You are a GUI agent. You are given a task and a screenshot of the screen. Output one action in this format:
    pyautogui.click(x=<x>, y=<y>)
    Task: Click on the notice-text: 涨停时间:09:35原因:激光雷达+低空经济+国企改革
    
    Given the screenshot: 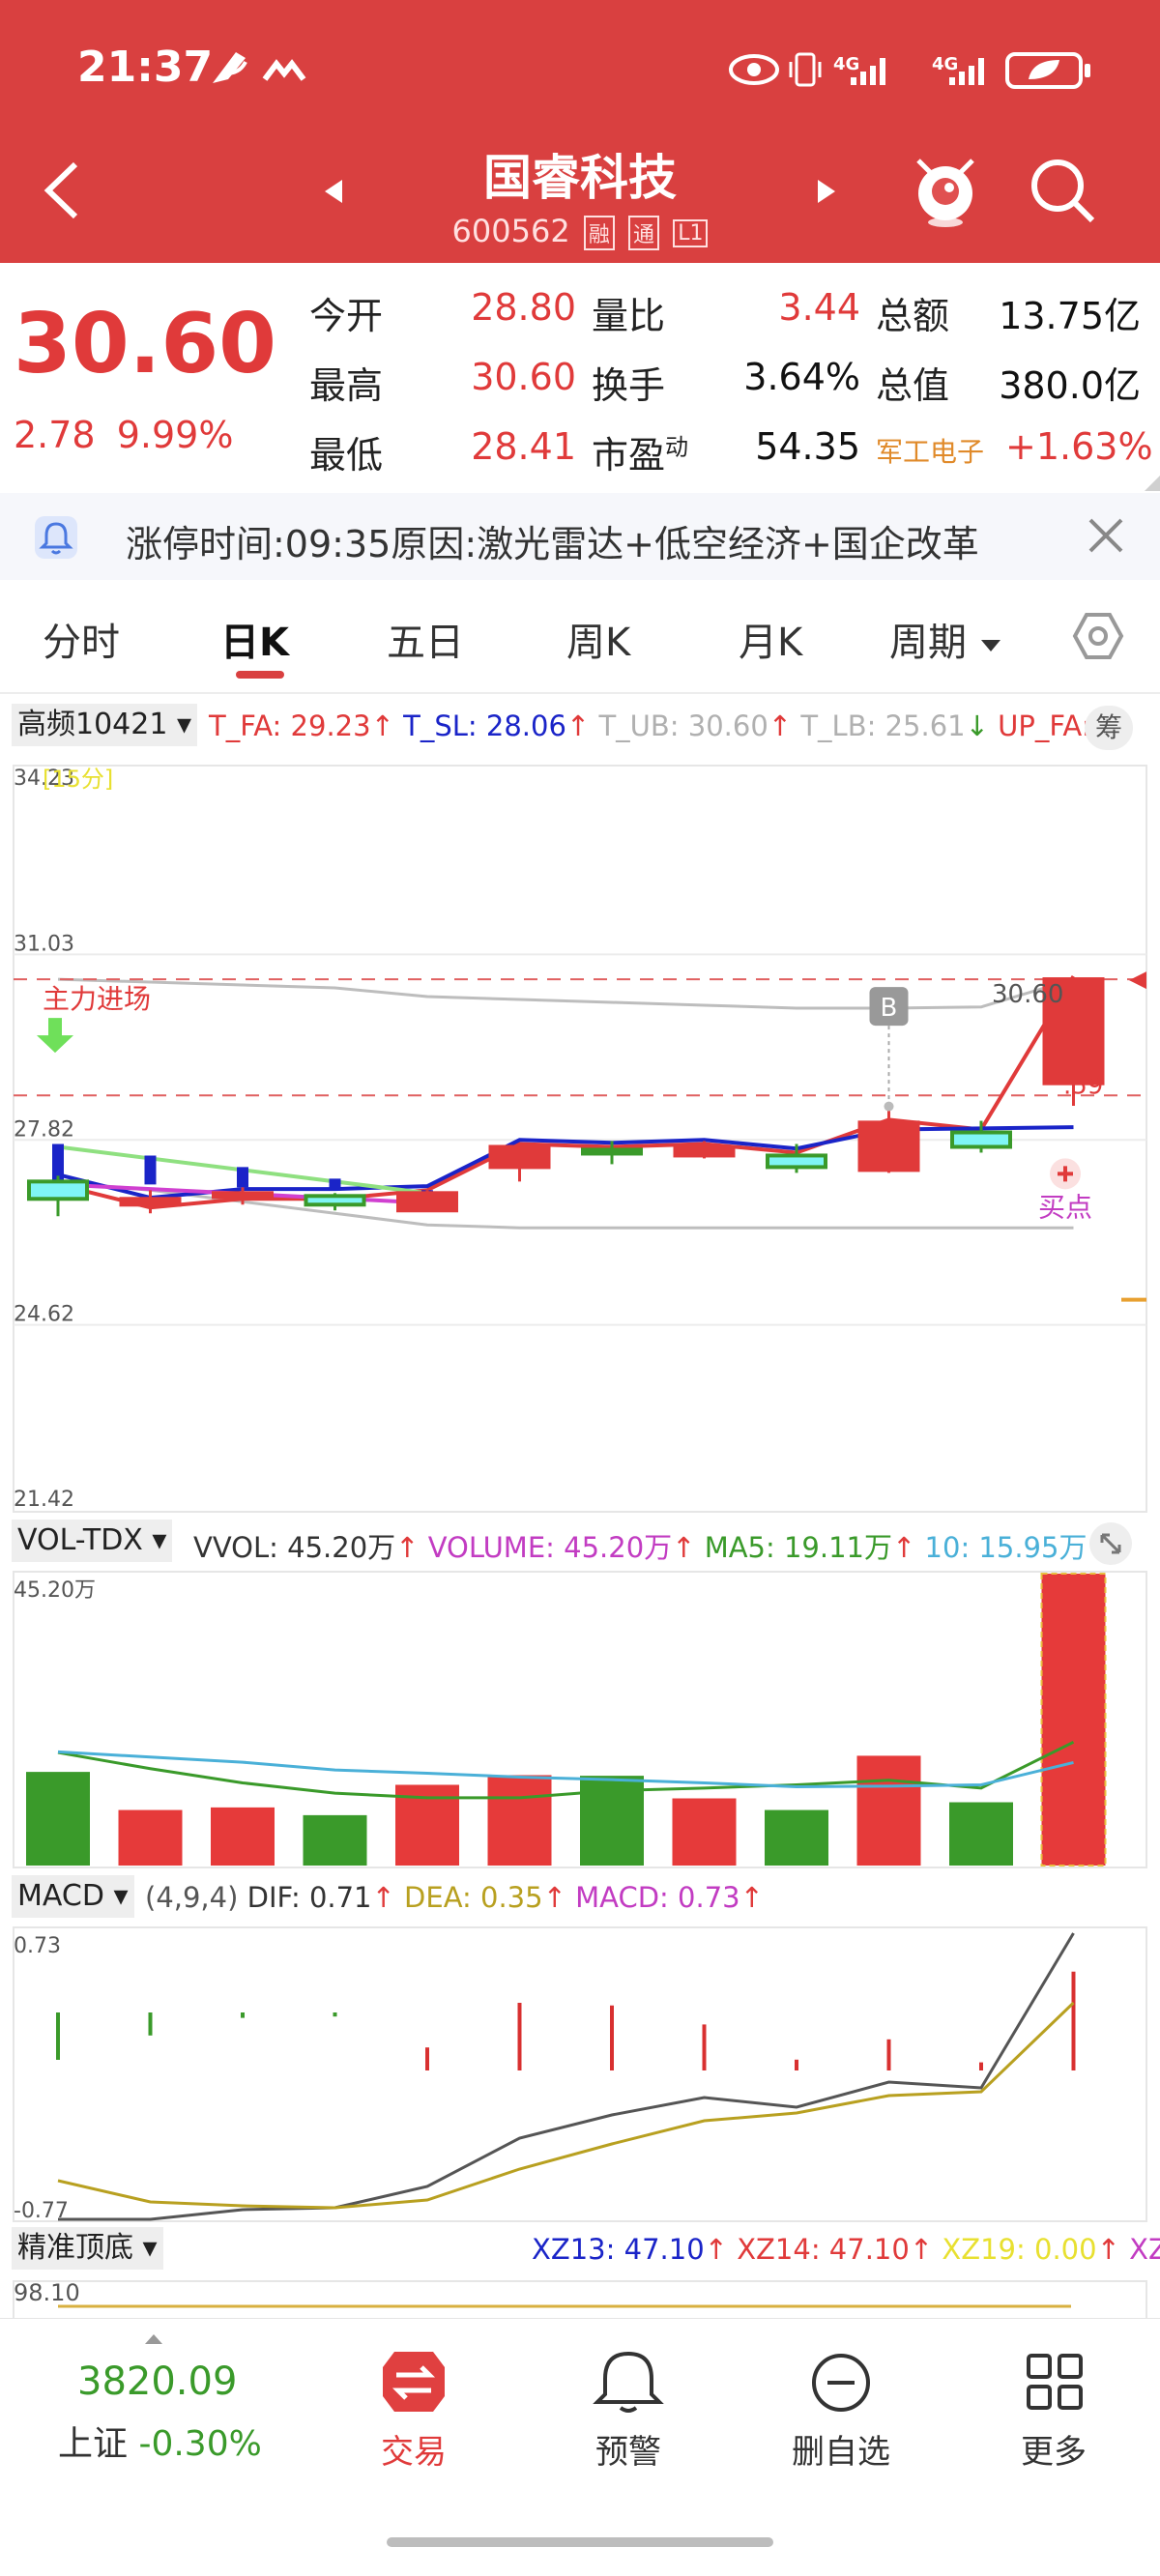 What is the action you would take?
    pyautogui.click(x=552, y=544)
    